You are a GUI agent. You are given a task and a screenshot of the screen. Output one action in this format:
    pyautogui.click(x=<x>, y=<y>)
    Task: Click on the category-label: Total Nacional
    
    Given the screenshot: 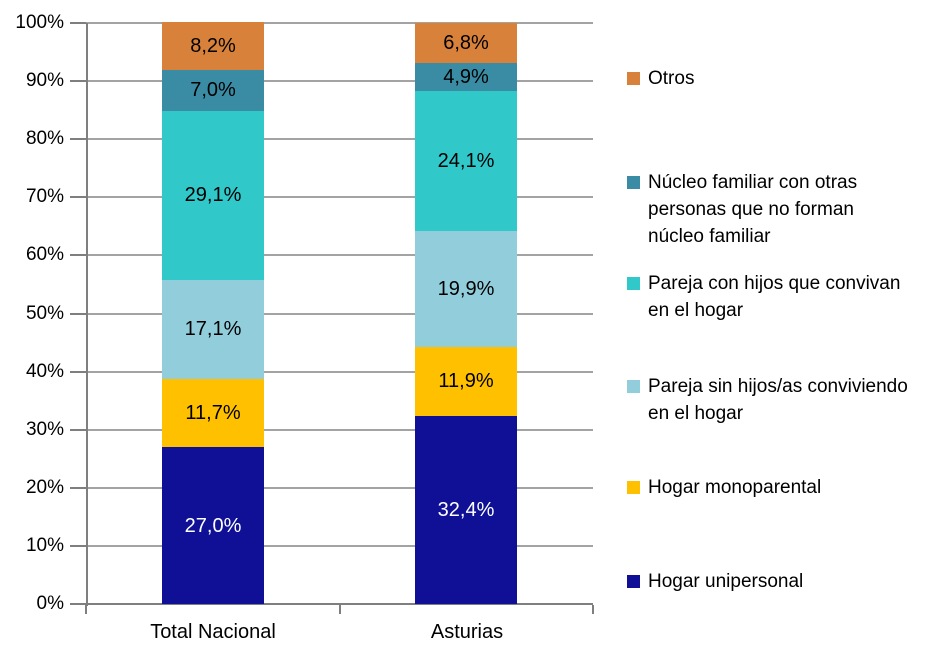 What is the action you would take?
    pyautogui.click(x=213, y=632)
    